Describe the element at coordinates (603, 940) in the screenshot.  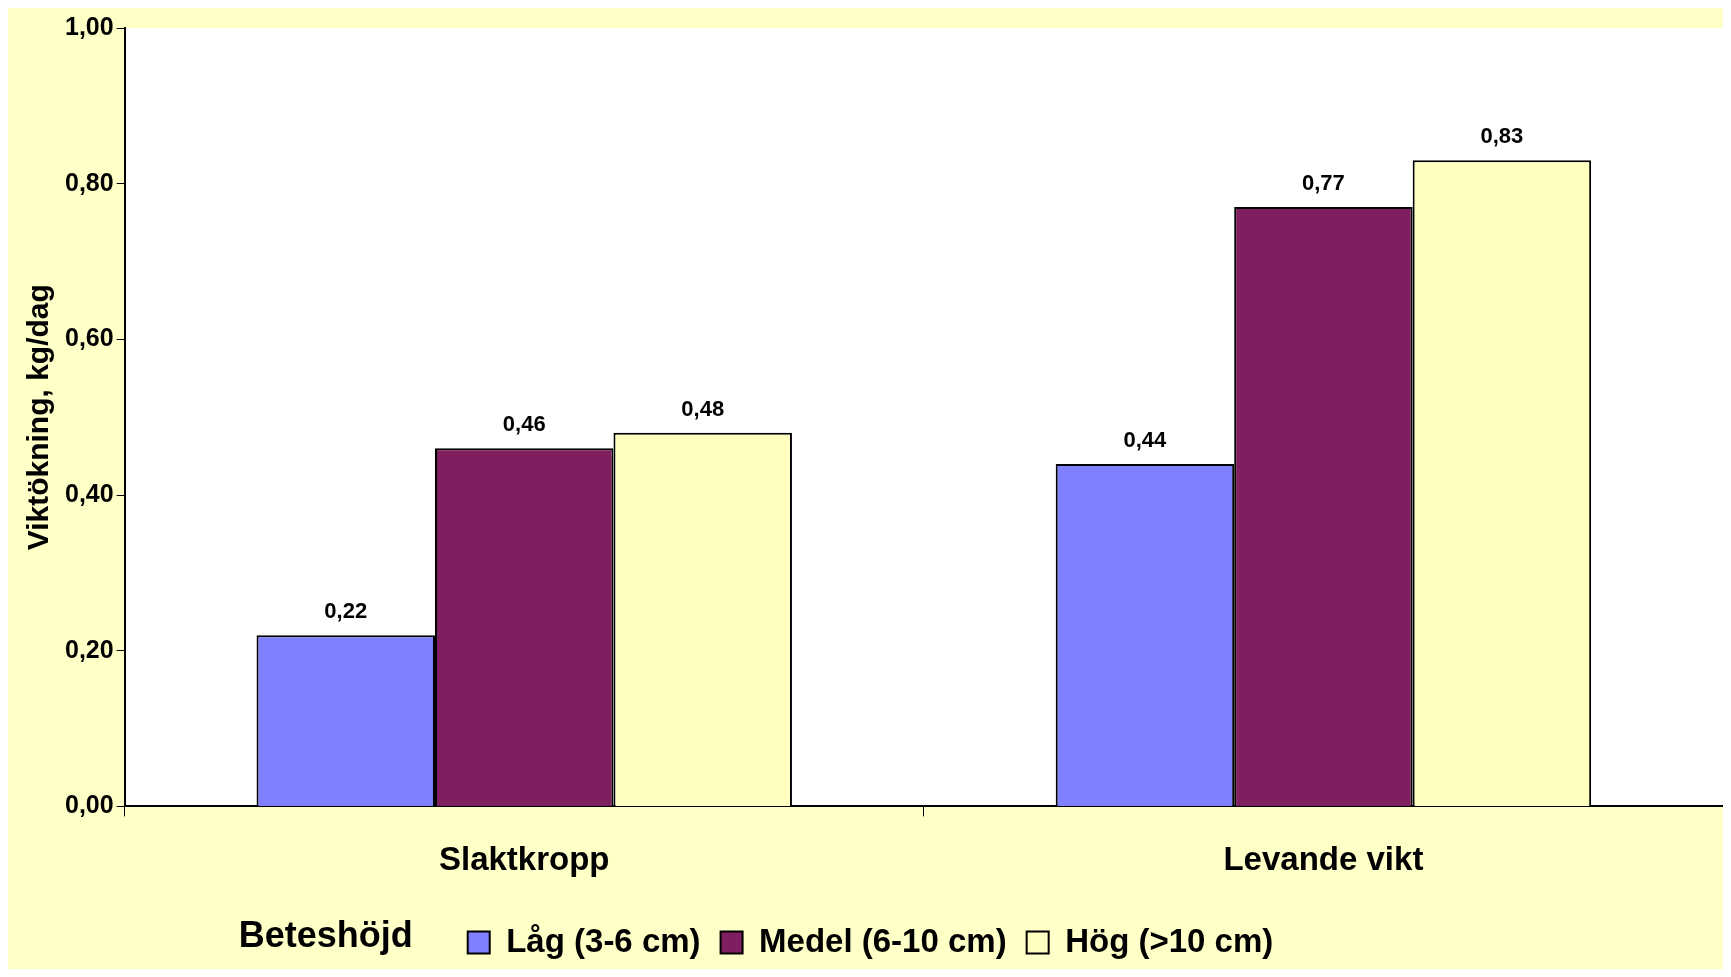
I see `legend-label: Låg (3-6 cm)` at that location.